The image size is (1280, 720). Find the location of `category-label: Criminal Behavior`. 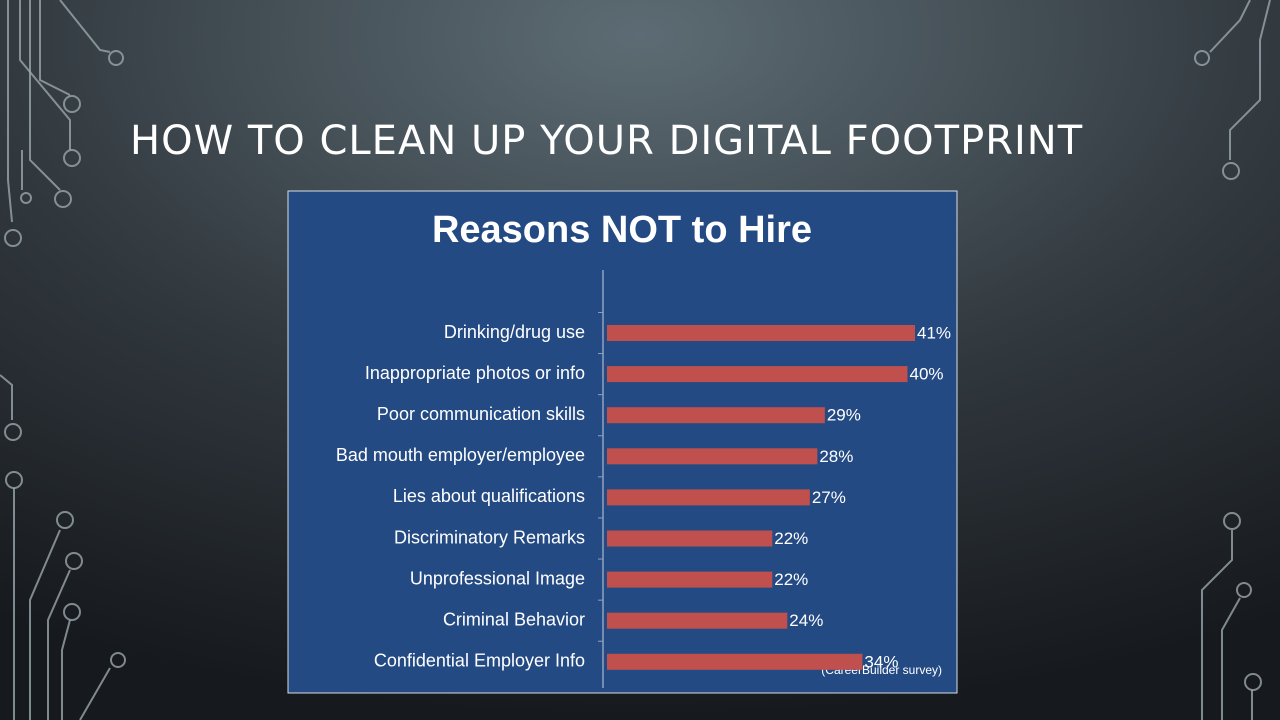

category-label: Criminal Behavior is located at coordinates (514, 619).